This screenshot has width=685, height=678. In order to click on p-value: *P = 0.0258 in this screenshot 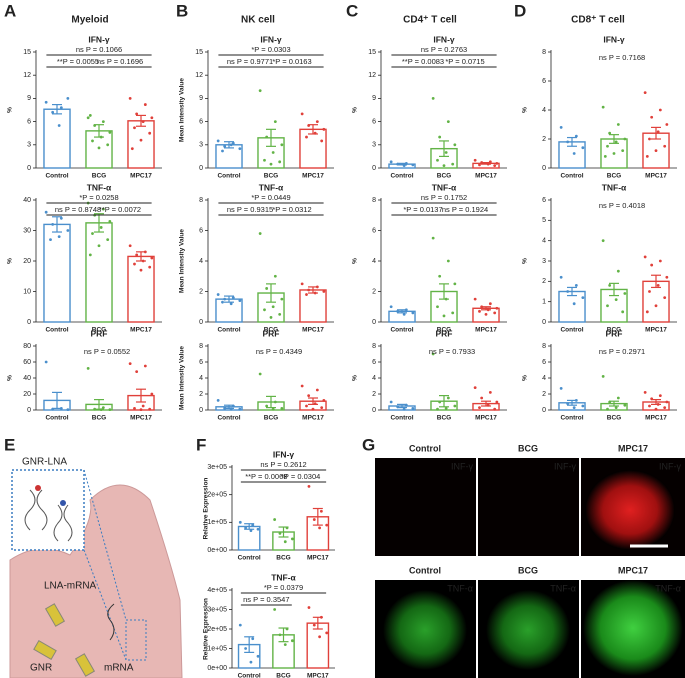, I will do `click(98, 197)`.